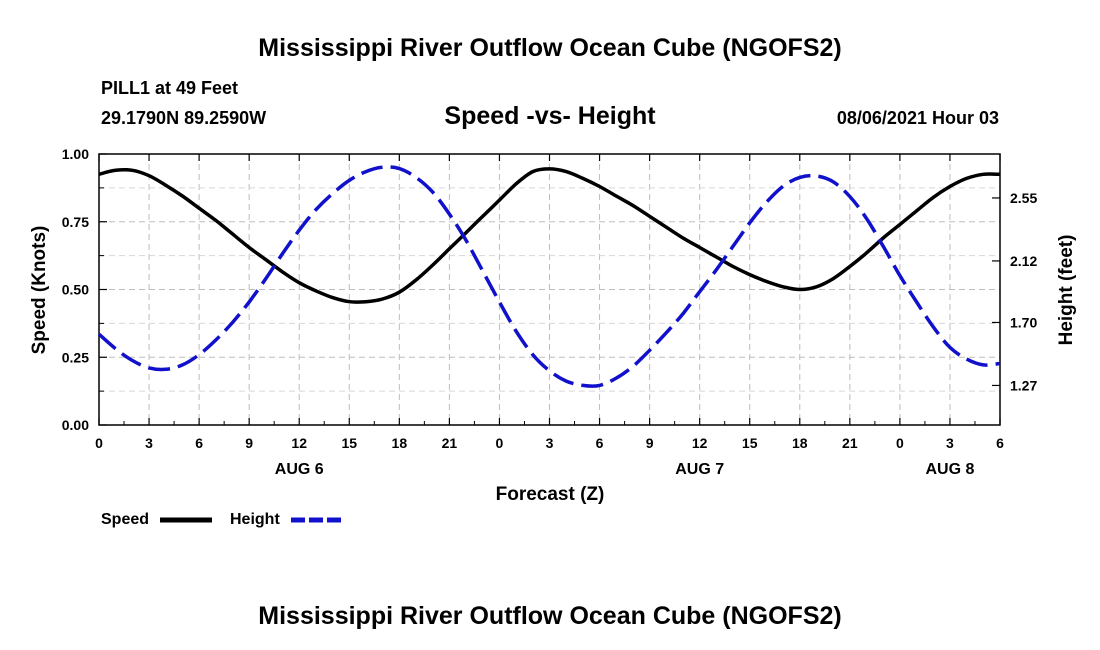  I want to click on location-label: 29.1790N 89.2590W, so click(183, 118).